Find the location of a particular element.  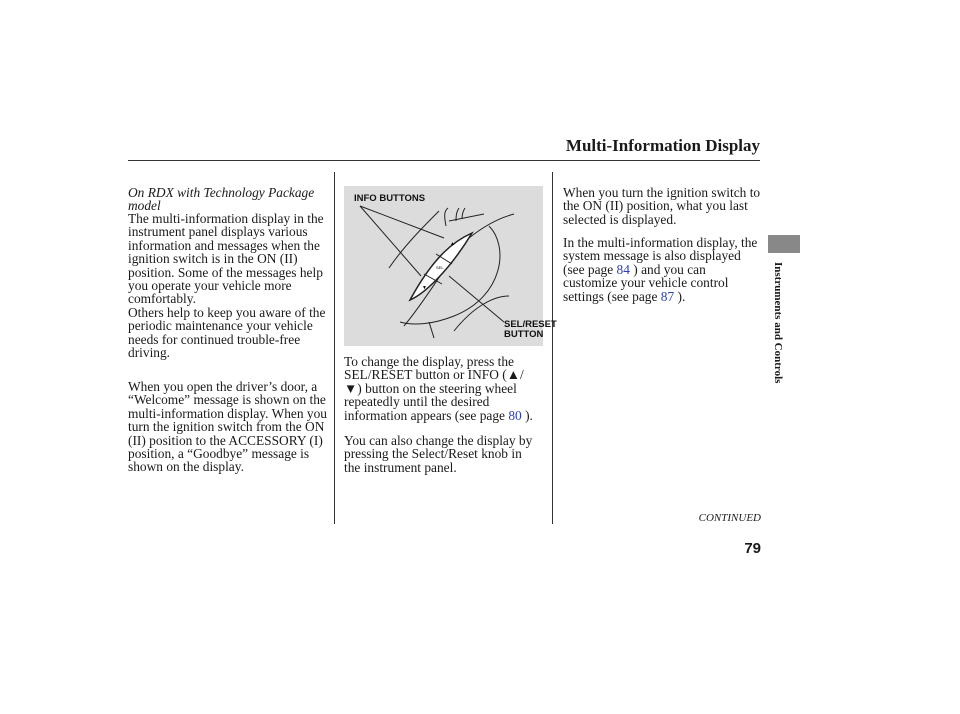

info-buttons-label: INFO BUTTONS is located at coordinates (390, 198).